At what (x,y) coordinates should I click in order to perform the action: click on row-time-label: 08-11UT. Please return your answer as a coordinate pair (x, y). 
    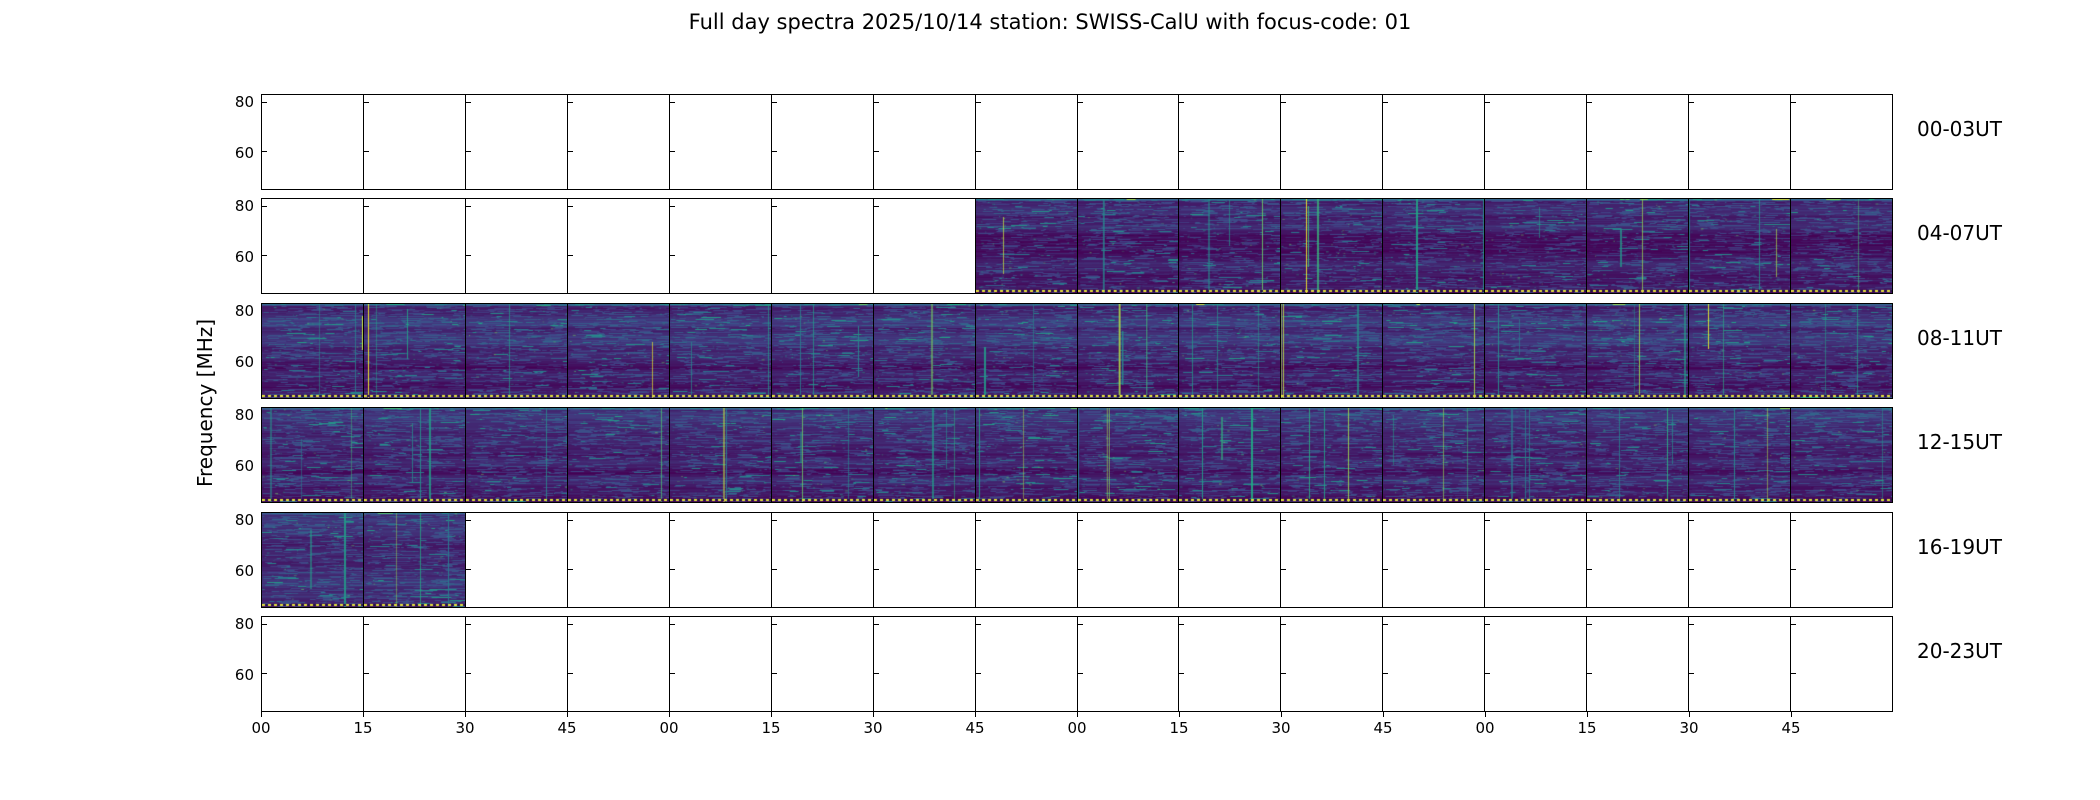
    Looking at the image, I should click on (1959, 338).